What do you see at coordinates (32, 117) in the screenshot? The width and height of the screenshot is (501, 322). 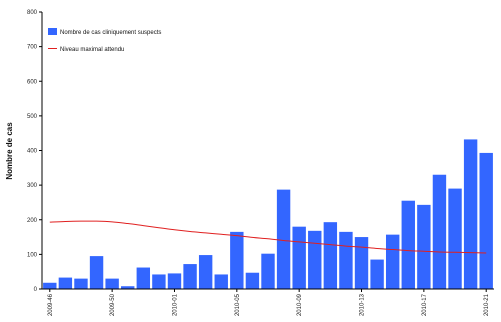 I see `y-tick-label: 500` at bounding box center [32, 117].